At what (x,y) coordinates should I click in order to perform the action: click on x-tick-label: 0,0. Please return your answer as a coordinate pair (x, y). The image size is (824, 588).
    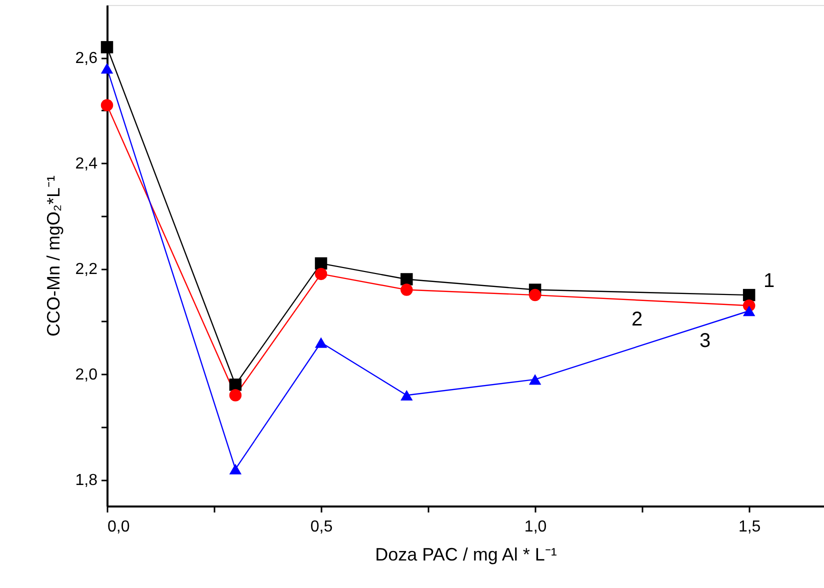
    Looking at the image, I should click on (119, 527).